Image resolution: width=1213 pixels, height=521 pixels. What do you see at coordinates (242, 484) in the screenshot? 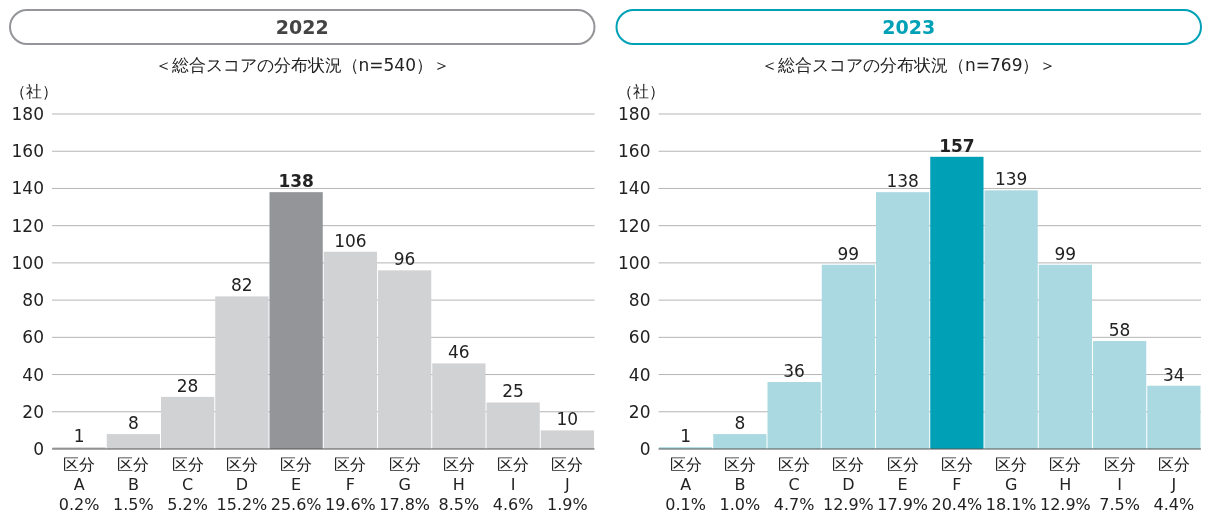
I see `x-tick-label: 区分 D 15.2%` at bounding box center [242, 484].